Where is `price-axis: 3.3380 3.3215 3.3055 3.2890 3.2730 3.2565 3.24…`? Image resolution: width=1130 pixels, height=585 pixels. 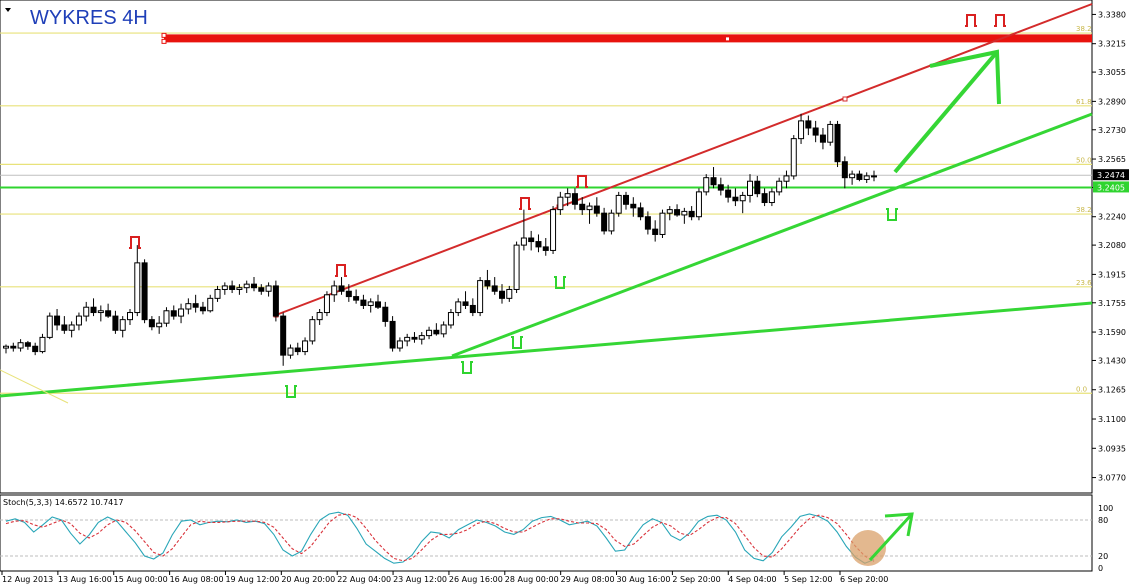
price-axis: 3.3380 3.3215 3.3055 3.2890 3.2730 3.2565 3.24… is located at coordinates (1109, 246).